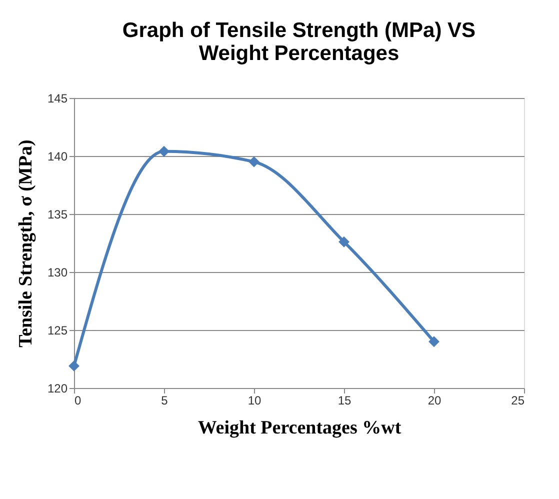 This screenshot has height=499, width=559. I want to click on y-tick-label: 120, so click(57, 389).